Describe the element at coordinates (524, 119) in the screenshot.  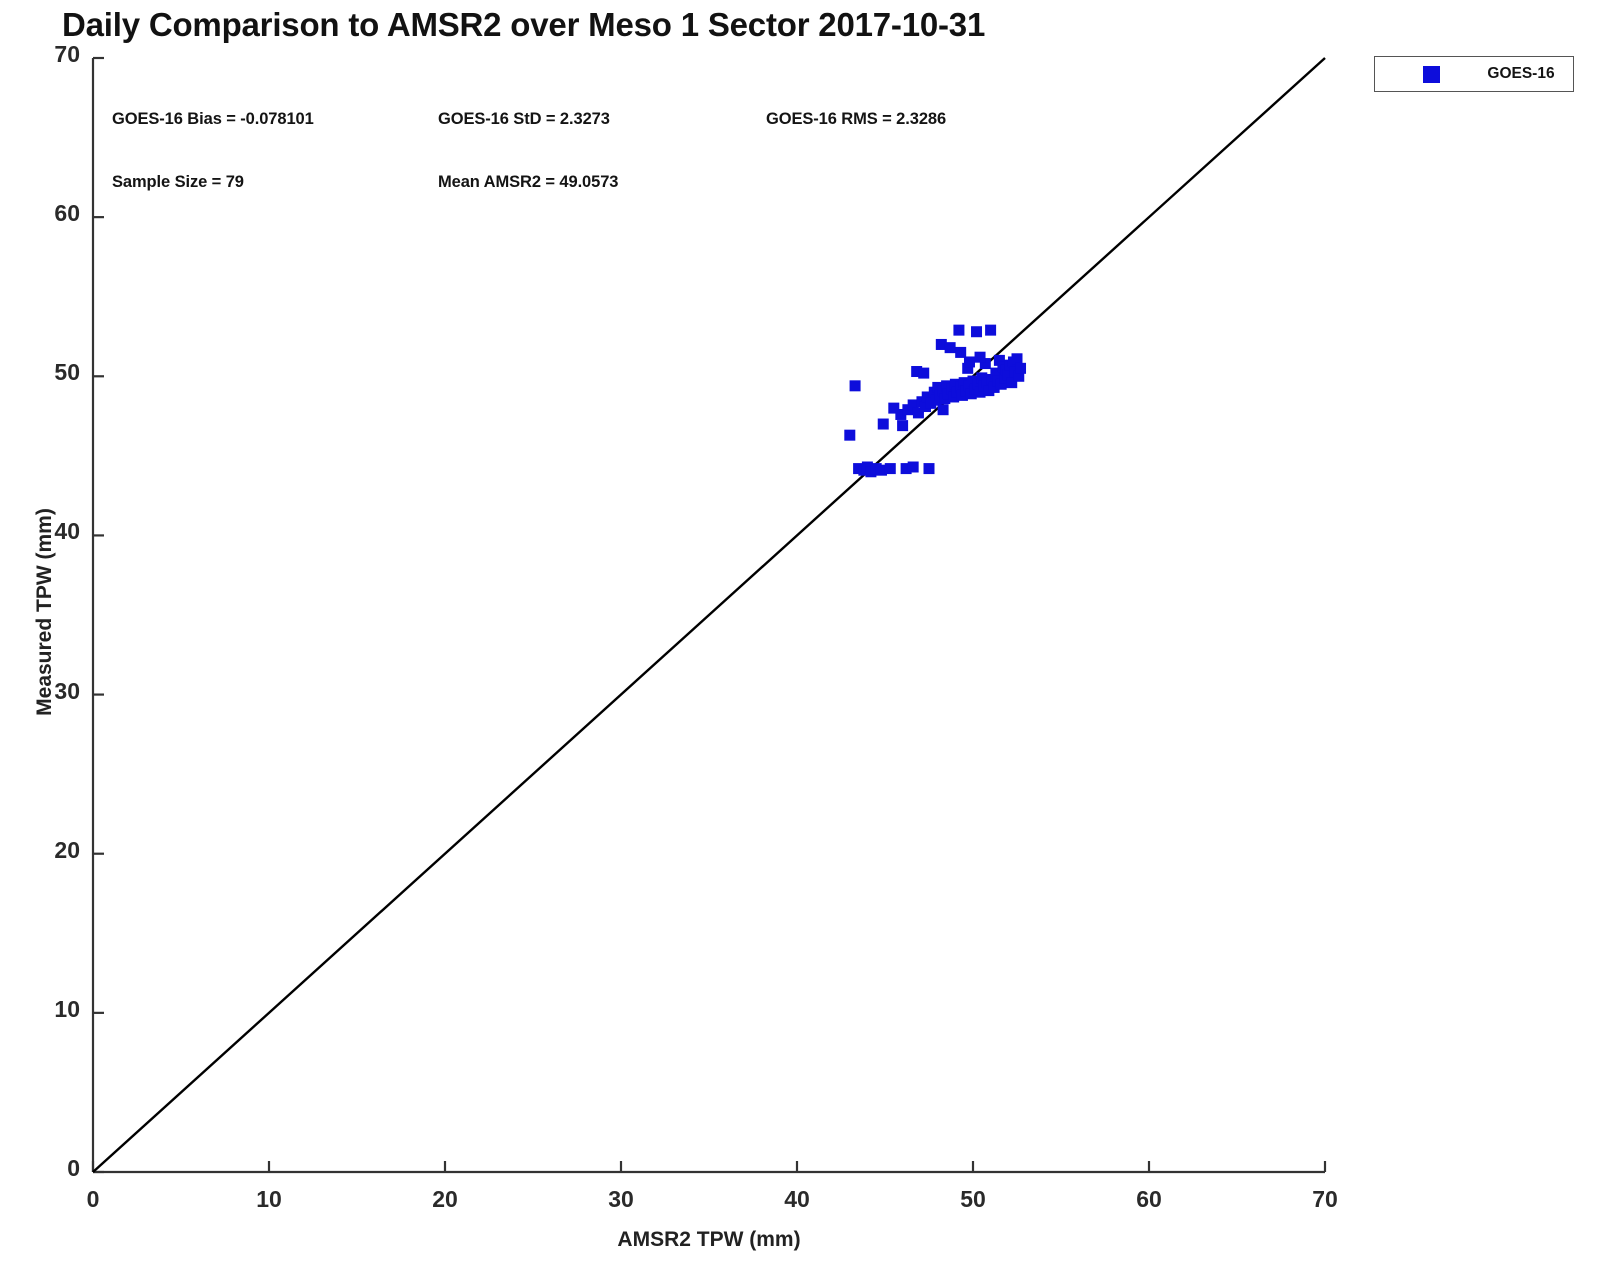
I see `annotation-std: GOES-16 StD = 2.3273` at that location.